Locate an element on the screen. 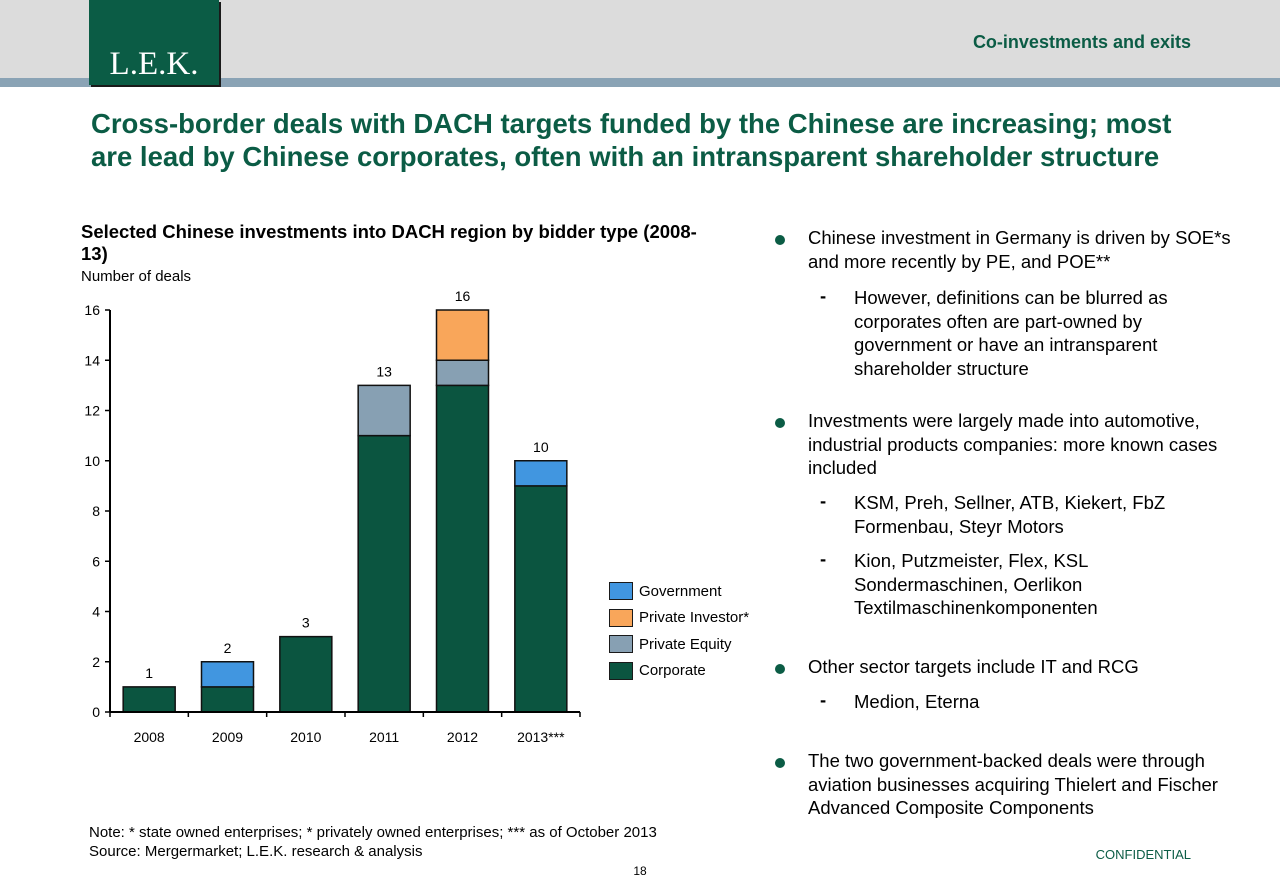 Image resolution: width=1280 pixels, height=887 pixels. confidential-label: CONFIDENTIAL is located at coordinates (1143, 854).